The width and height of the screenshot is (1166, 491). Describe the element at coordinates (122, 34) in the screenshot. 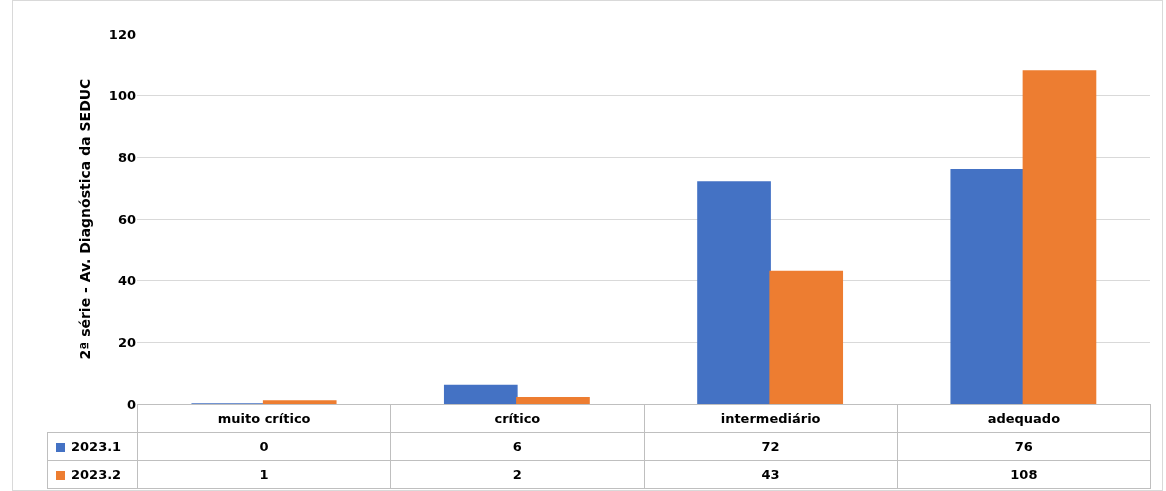

I see `y-tick-label: 120` at that location.